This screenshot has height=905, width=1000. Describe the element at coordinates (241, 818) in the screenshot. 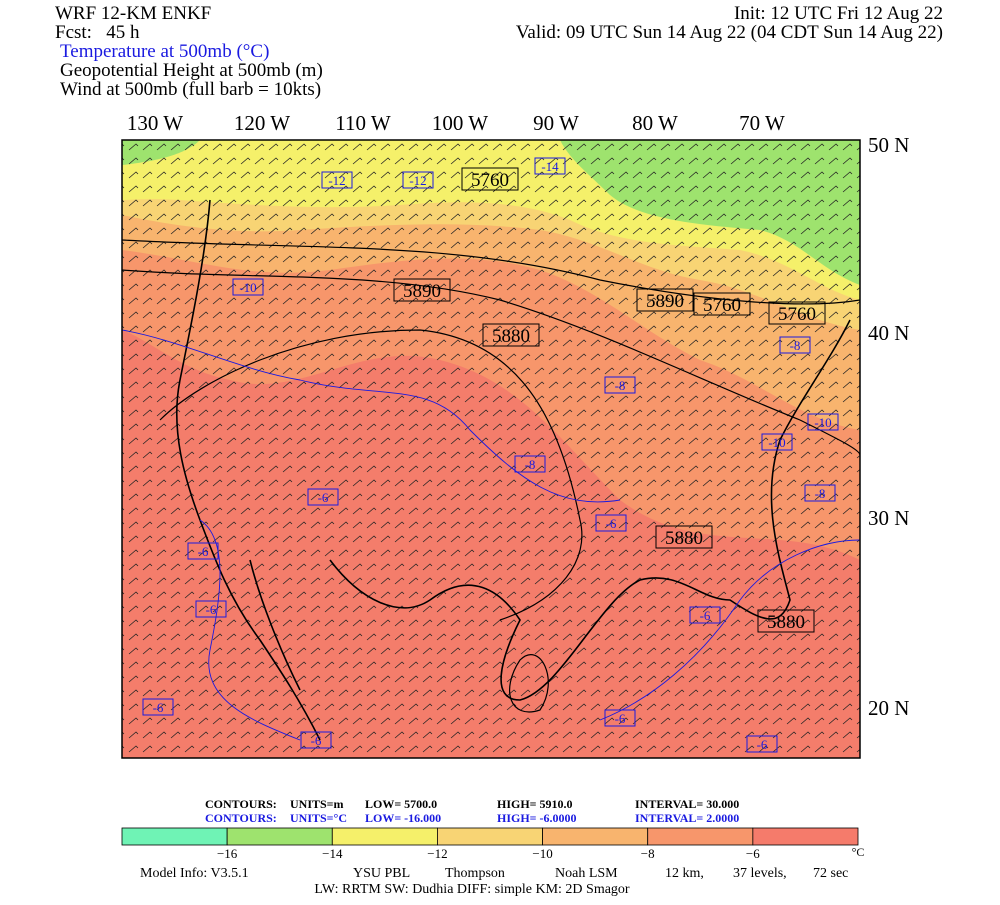

I see `temperature-contour-info: CONTOURS:` at that location.